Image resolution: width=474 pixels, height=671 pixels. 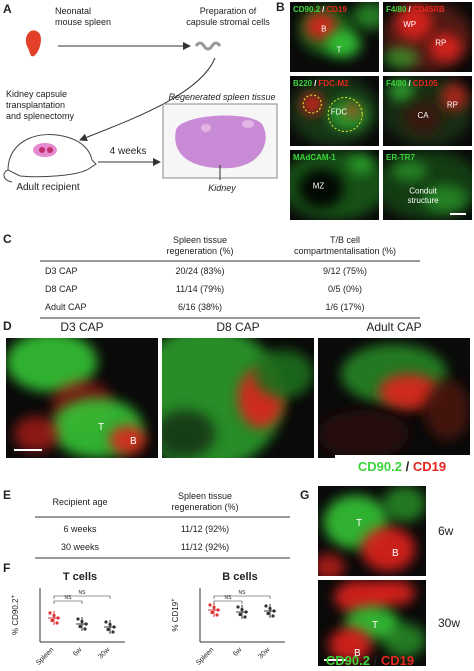 What do you see at coordinates (68, 602) in the screenshot?
I see `ns-bracket` at bounding box center [68, 602].